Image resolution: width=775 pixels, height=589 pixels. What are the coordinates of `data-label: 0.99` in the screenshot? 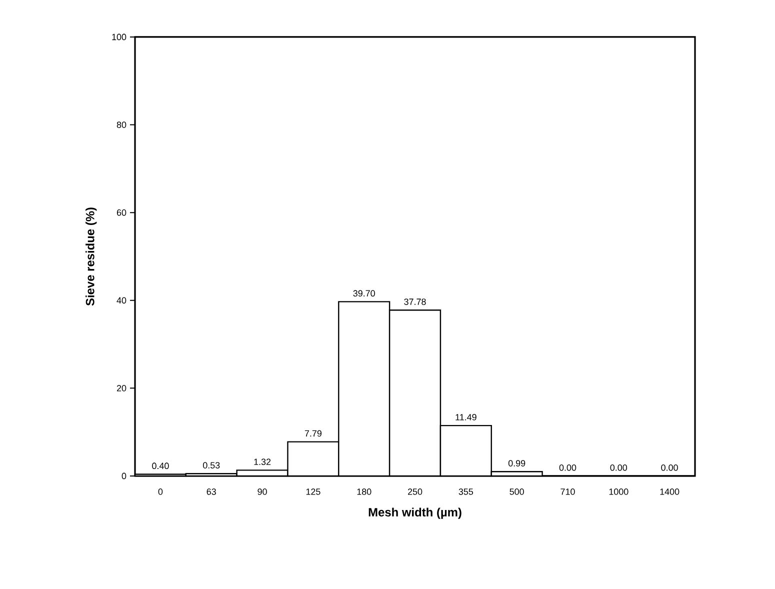 It's located at (517, 463).